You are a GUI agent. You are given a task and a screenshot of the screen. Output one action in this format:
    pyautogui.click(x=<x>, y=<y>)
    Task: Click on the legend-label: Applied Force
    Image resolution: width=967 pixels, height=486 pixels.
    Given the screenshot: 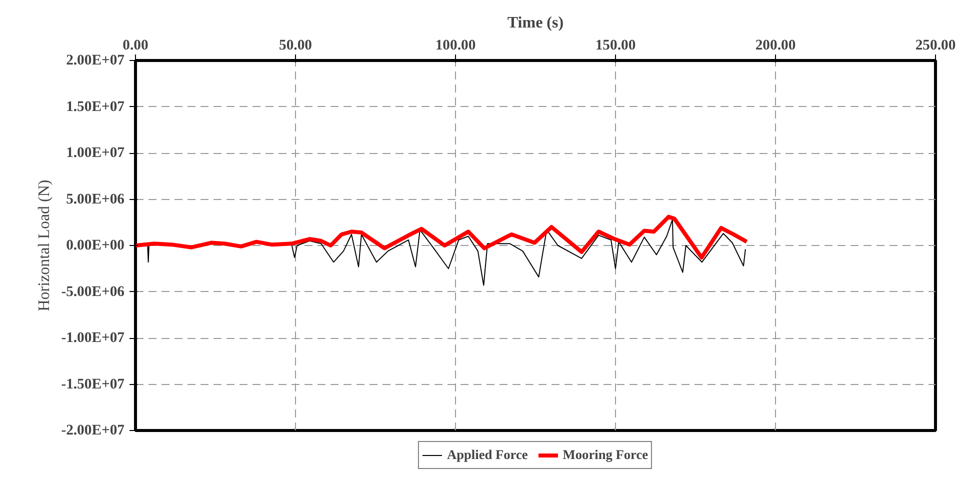 What is the action you would take?
    pyautogui.click(x=487, y=455)
    